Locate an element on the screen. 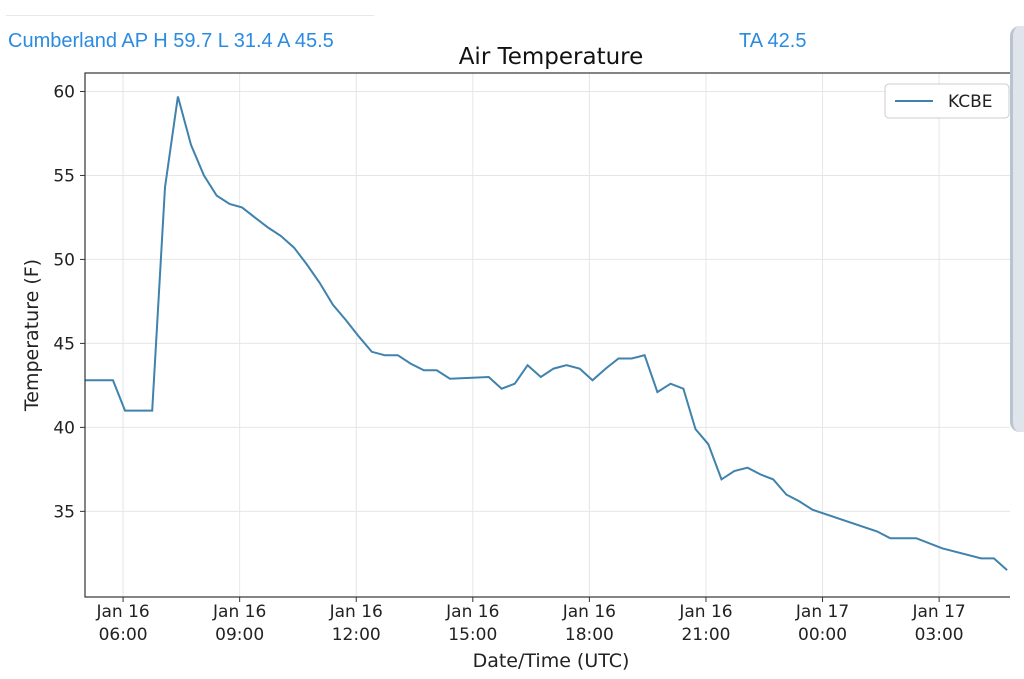  ta-value: TA 42.5 is located at coordinates (773, 41).